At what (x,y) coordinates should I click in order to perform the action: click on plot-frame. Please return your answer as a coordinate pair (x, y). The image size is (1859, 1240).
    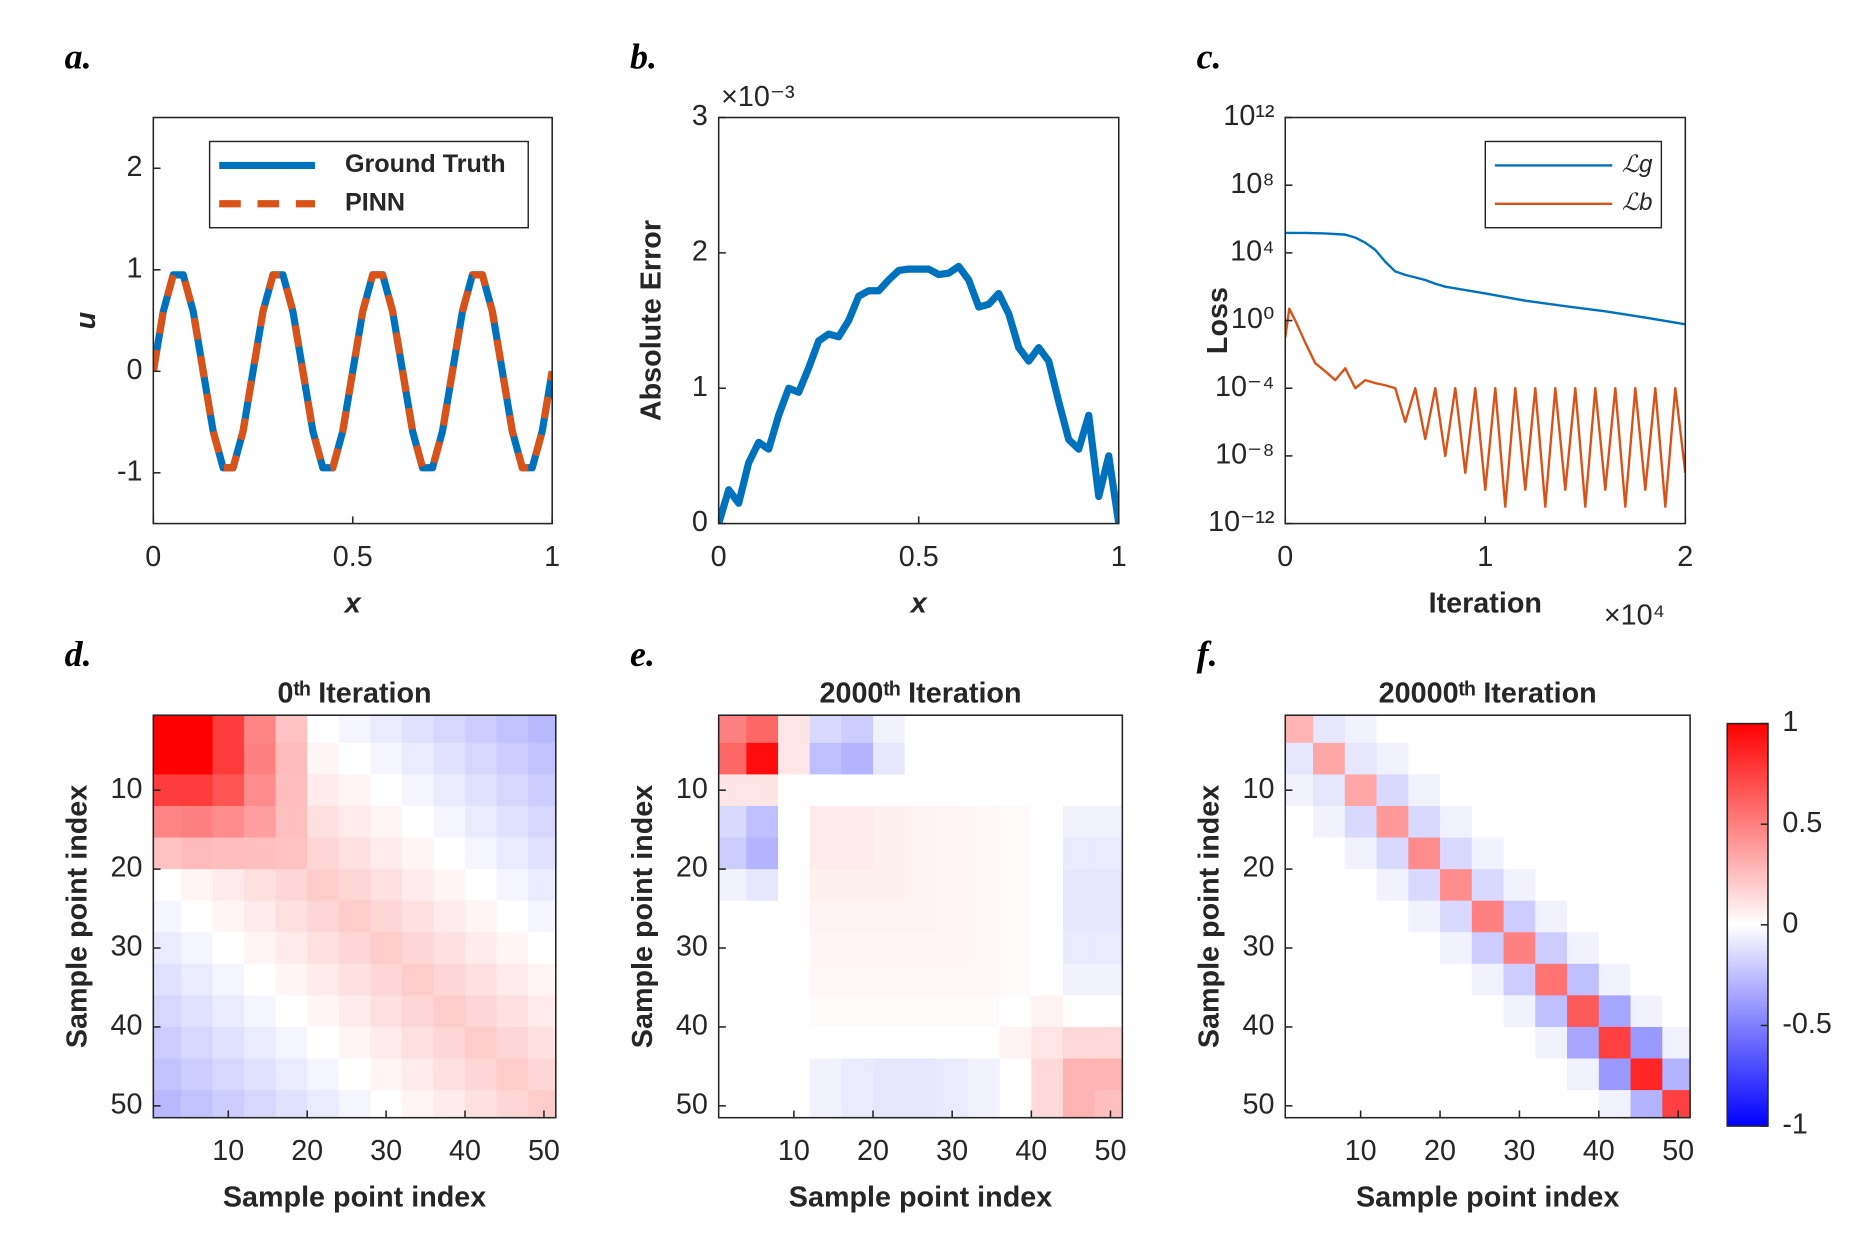
    Looking at the image, I should click on (354, 916).